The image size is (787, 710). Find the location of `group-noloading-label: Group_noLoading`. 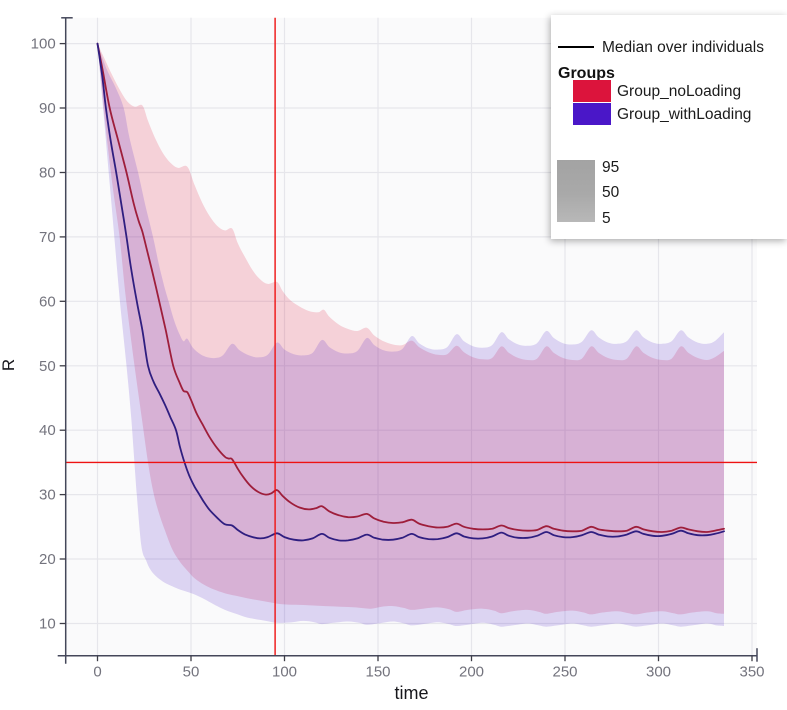

group-noloading-label: Group_noLoading is located at coordinates (679, 91).